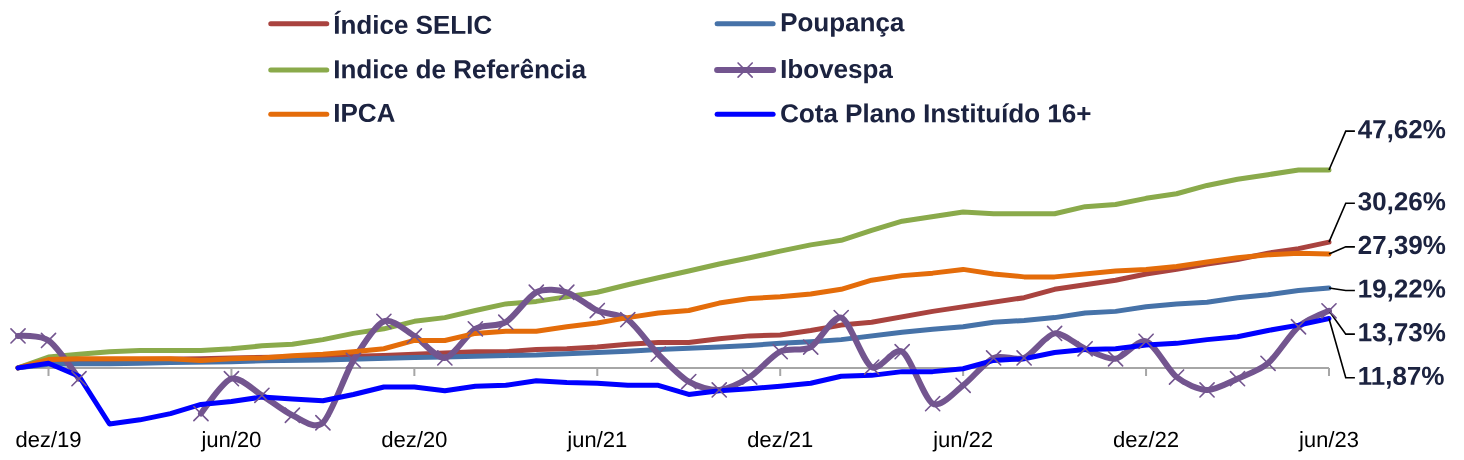 The width and height of the screenshot is (1464, 460). What do you see at coordinates (48, 439) in the screenshot?
I see `x-tick-label: dez/19` at bounding box center [48, 439].